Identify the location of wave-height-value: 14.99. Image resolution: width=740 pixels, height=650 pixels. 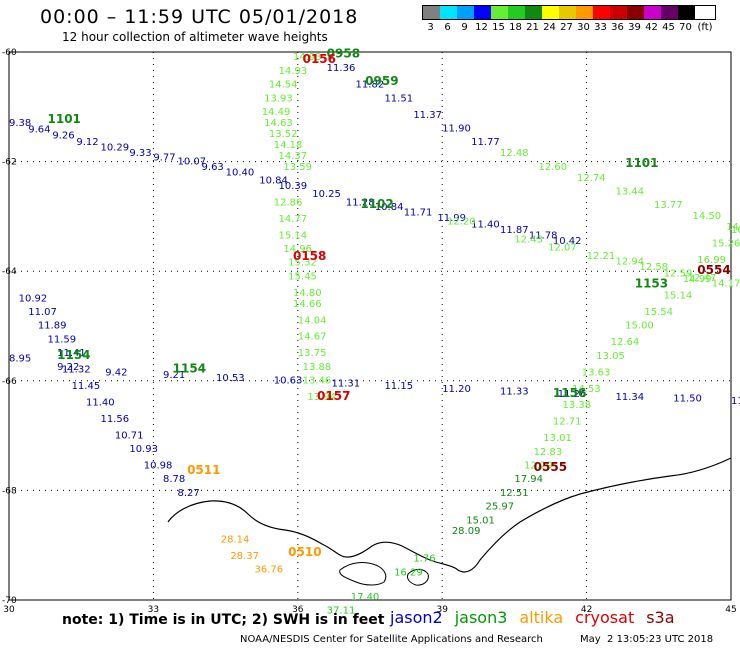
(697, 279).